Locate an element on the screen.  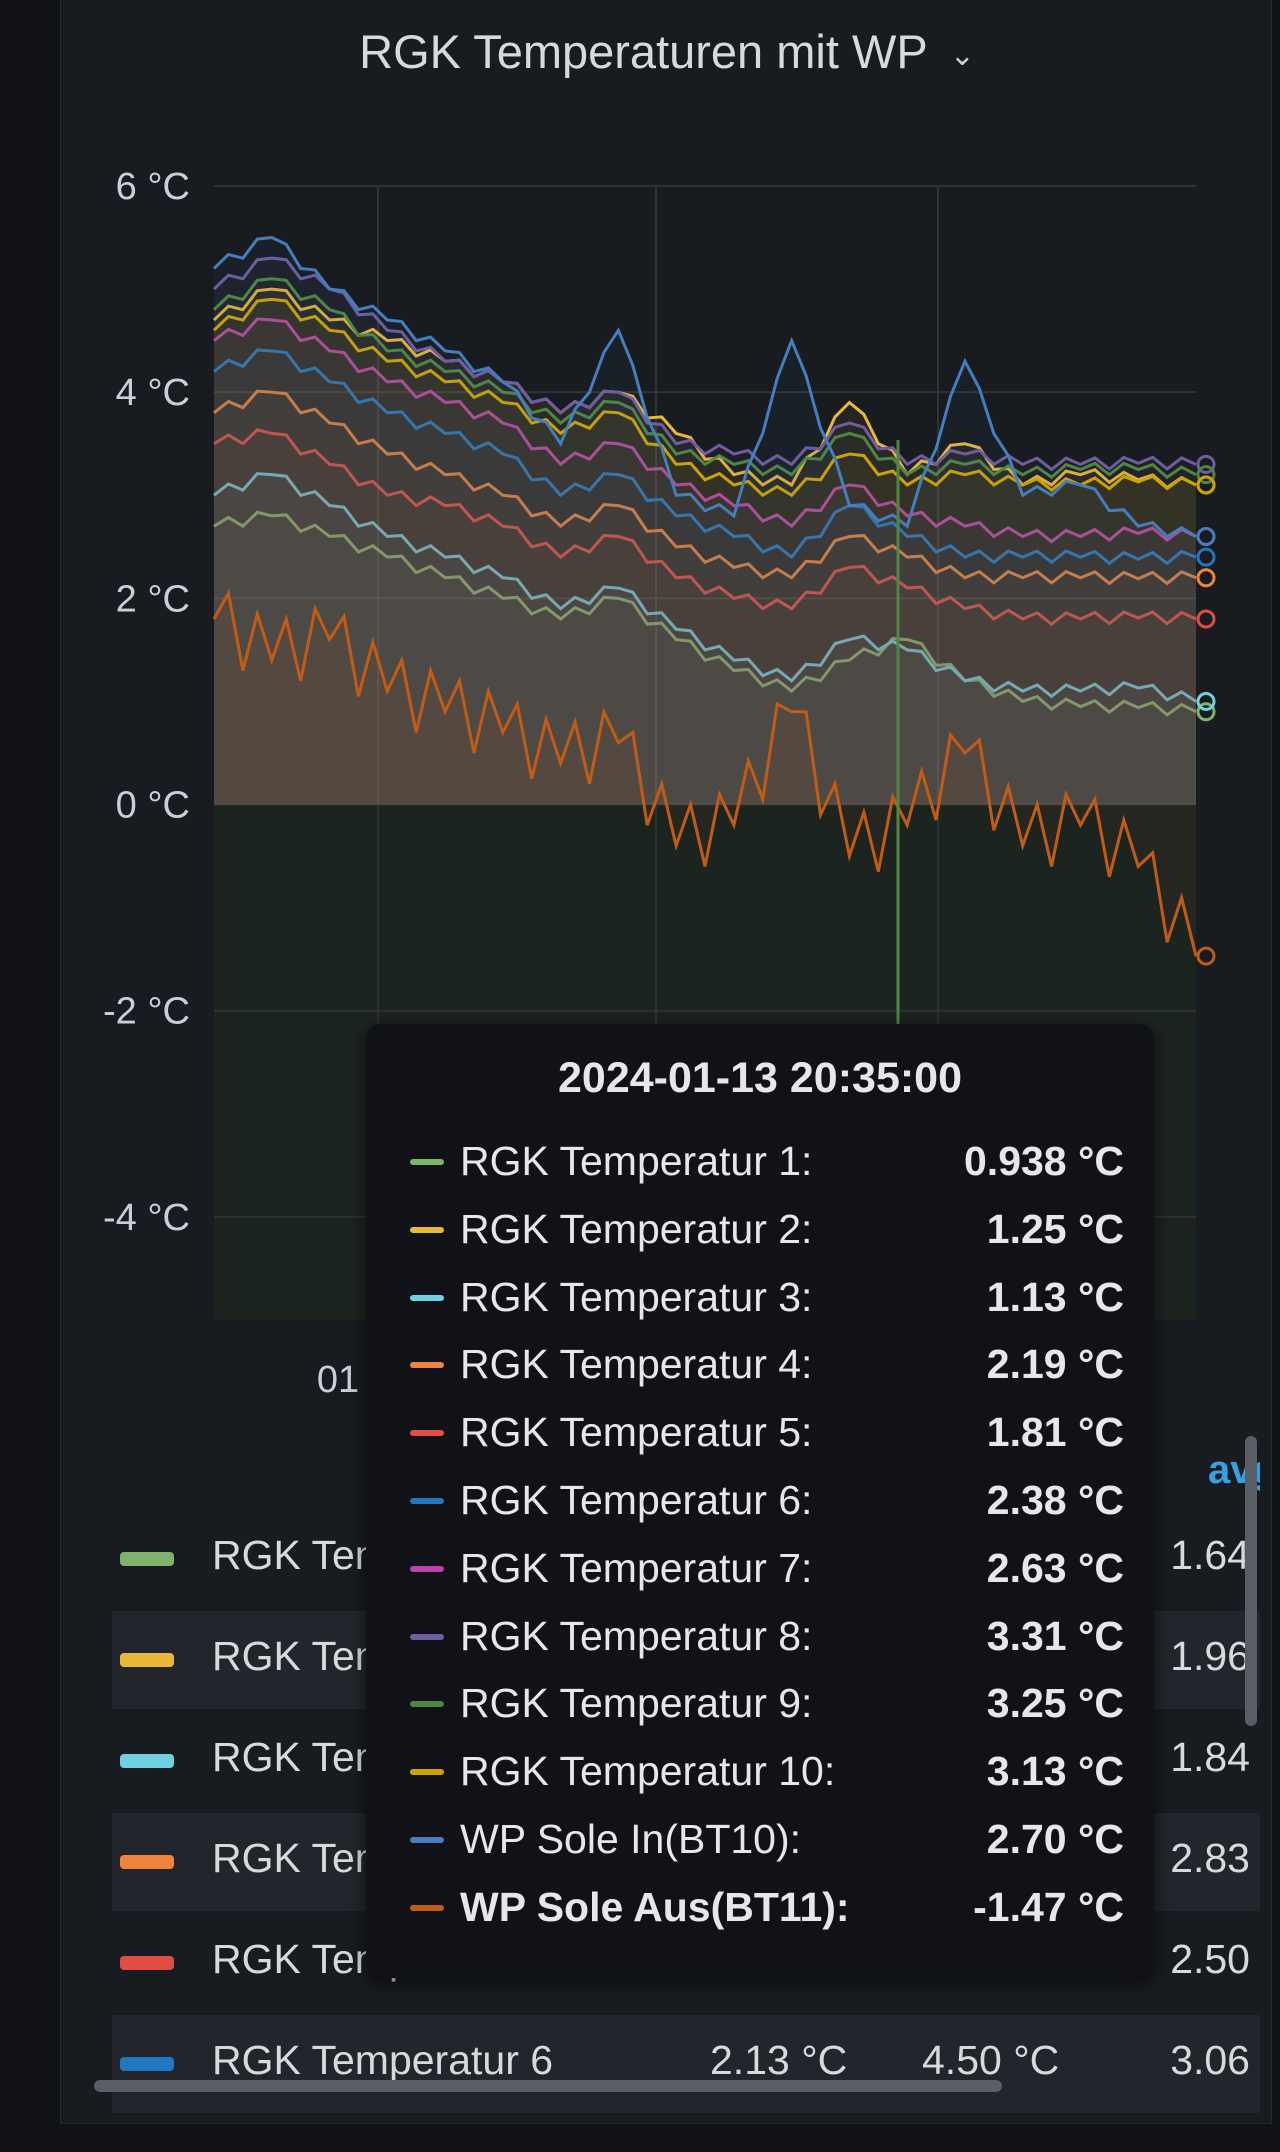
tooltip-series-value: 3.25 °C is located at coordinates (1055, 1703).